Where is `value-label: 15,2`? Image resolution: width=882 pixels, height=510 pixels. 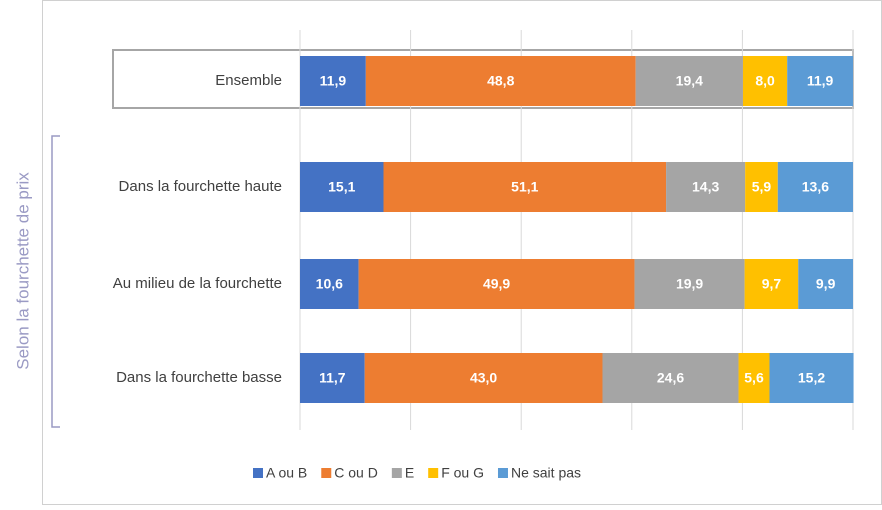 value-label: 15,2 is located at coordinates (811, 378).